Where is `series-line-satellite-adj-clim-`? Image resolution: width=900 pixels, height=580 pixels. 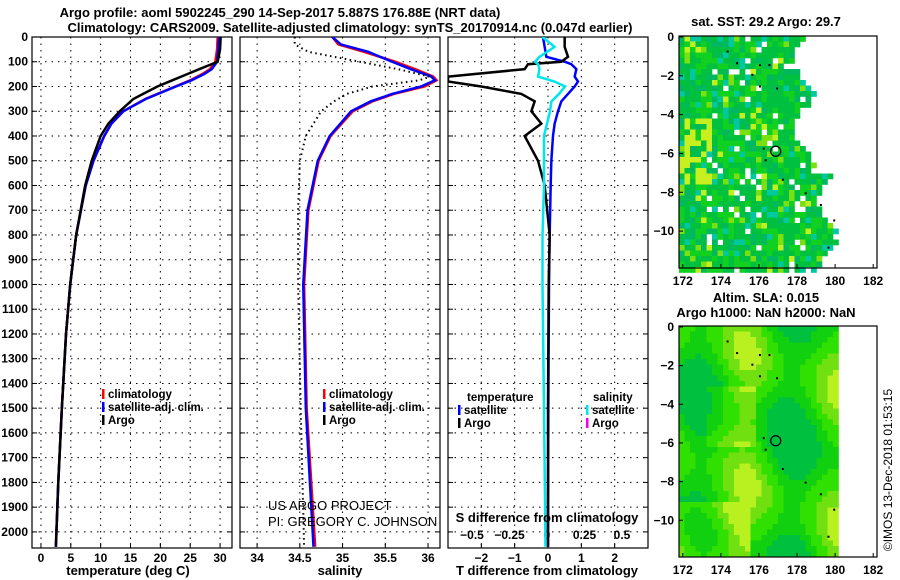 series-line-satellite-adj-clim- is located at coordinates (369, 292).